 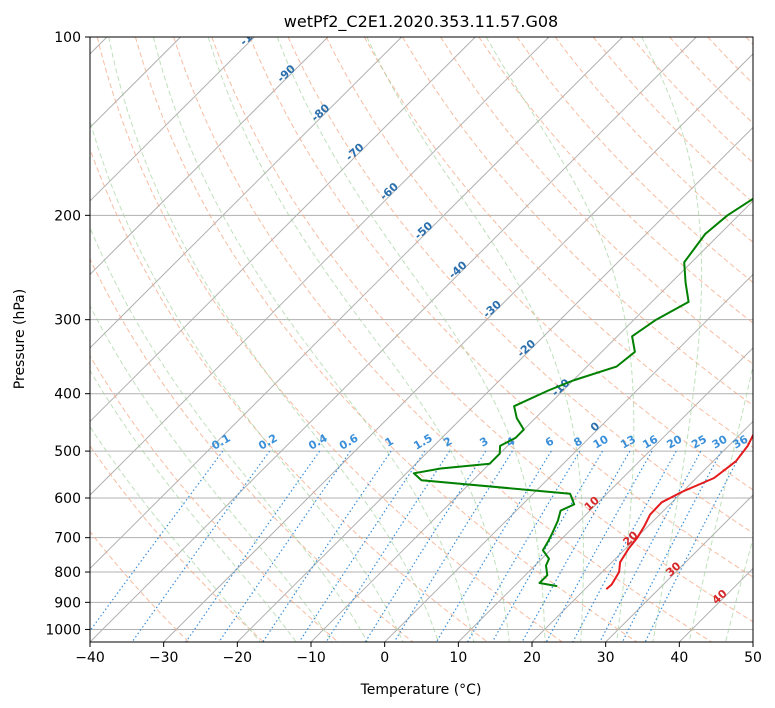 What do you see at coordinates (90, 658) in the screenshot?
I see `x-tick-label: −40` at bounding box center [90, 658].